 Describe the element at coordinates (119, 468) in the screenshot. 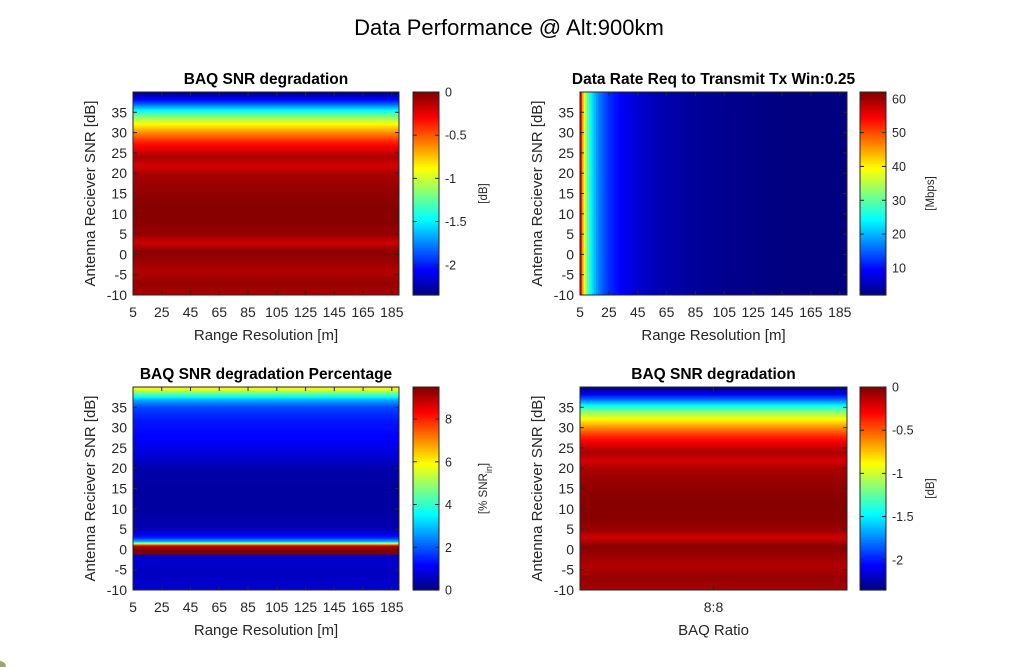

I see `y-tick-label: 20` at that location.